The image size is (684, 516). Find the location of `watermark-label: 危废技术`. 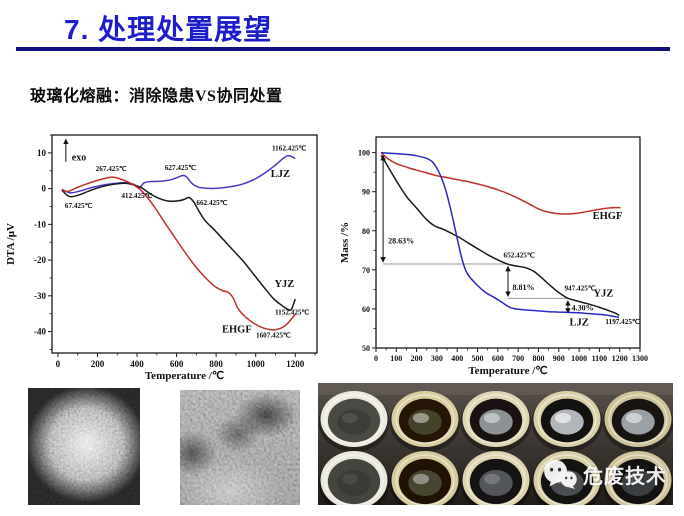

watermark-label: 危废技术 is located at coordinates (625, 476).